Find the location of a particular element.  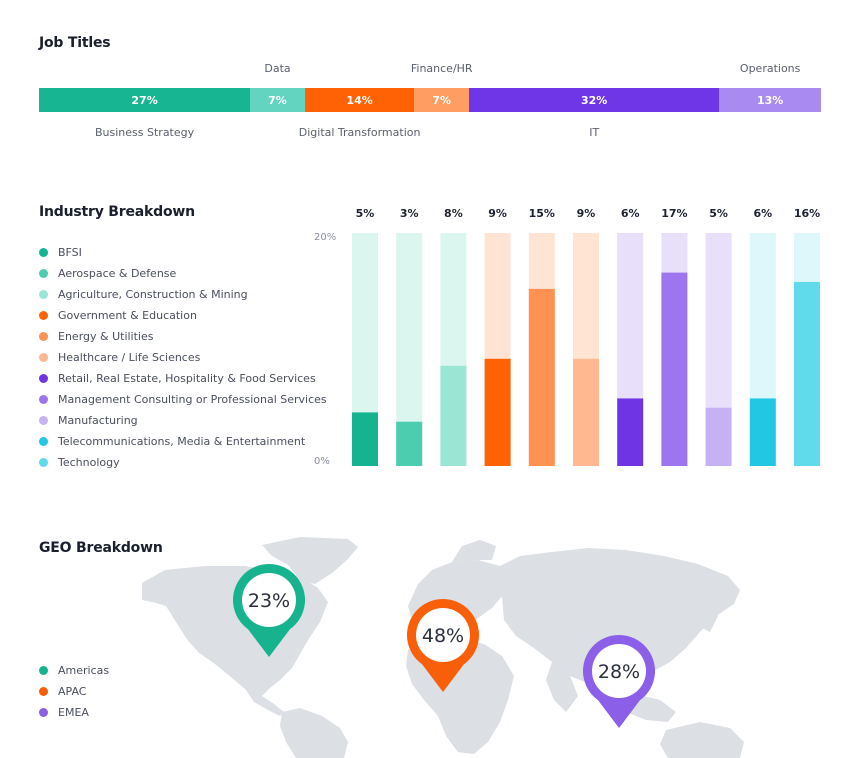

bar-management-consulting-or-professional-services is located at coordinates (674, 369).